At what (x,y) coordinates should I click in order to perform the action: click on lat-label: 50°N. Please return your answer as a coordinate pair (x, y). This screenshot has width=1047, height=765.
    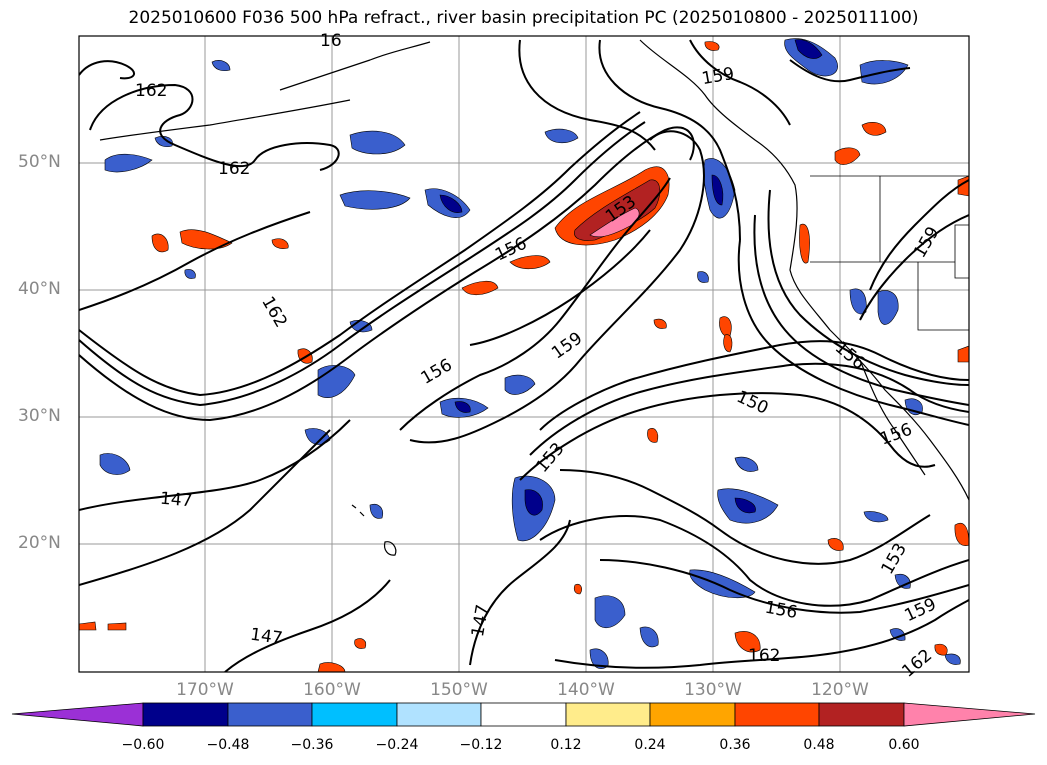
    Looking at the image, I should click on (39, 162).